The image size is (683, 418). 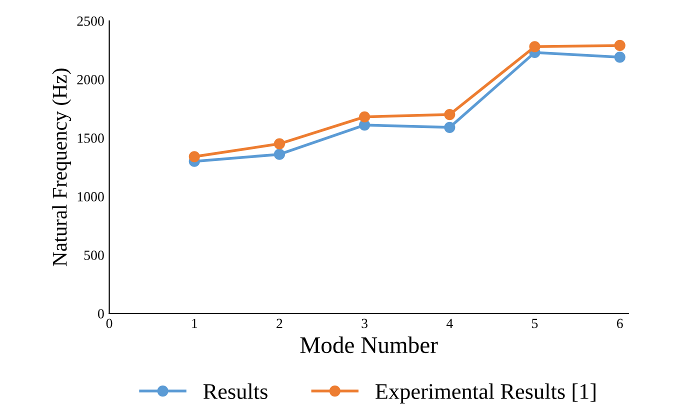 What do you see at coordinates (535, 323) in the screenshot?
I see `x-tick-label: 5` at bounding box center [535, 323].